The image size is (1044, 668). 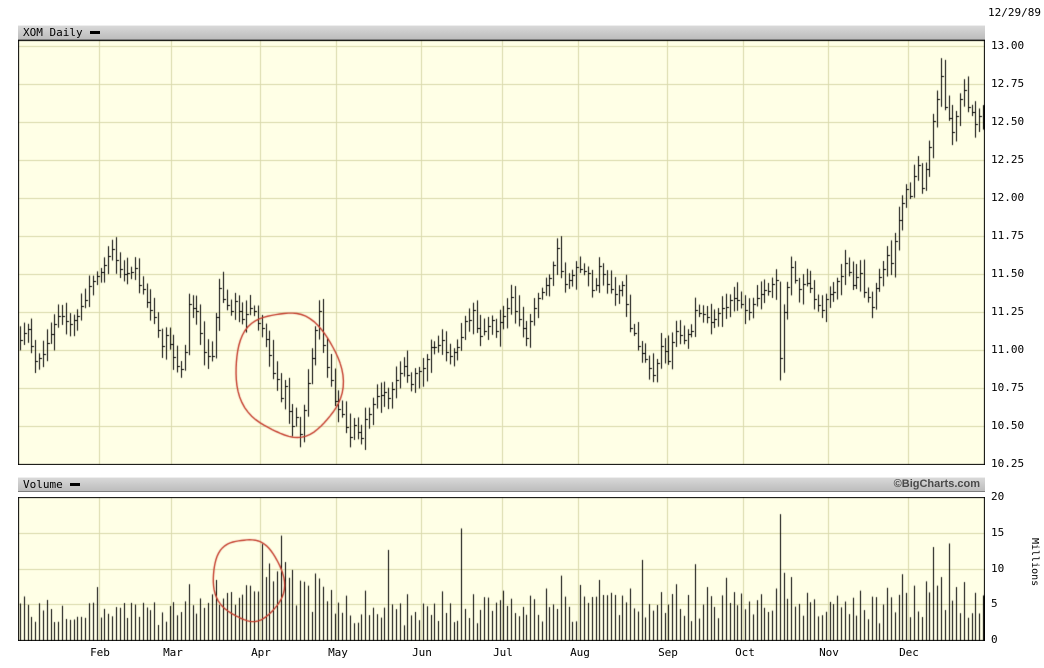 I want to click on chart-date-label: 12/29/89, so click(x=1014, y=12).